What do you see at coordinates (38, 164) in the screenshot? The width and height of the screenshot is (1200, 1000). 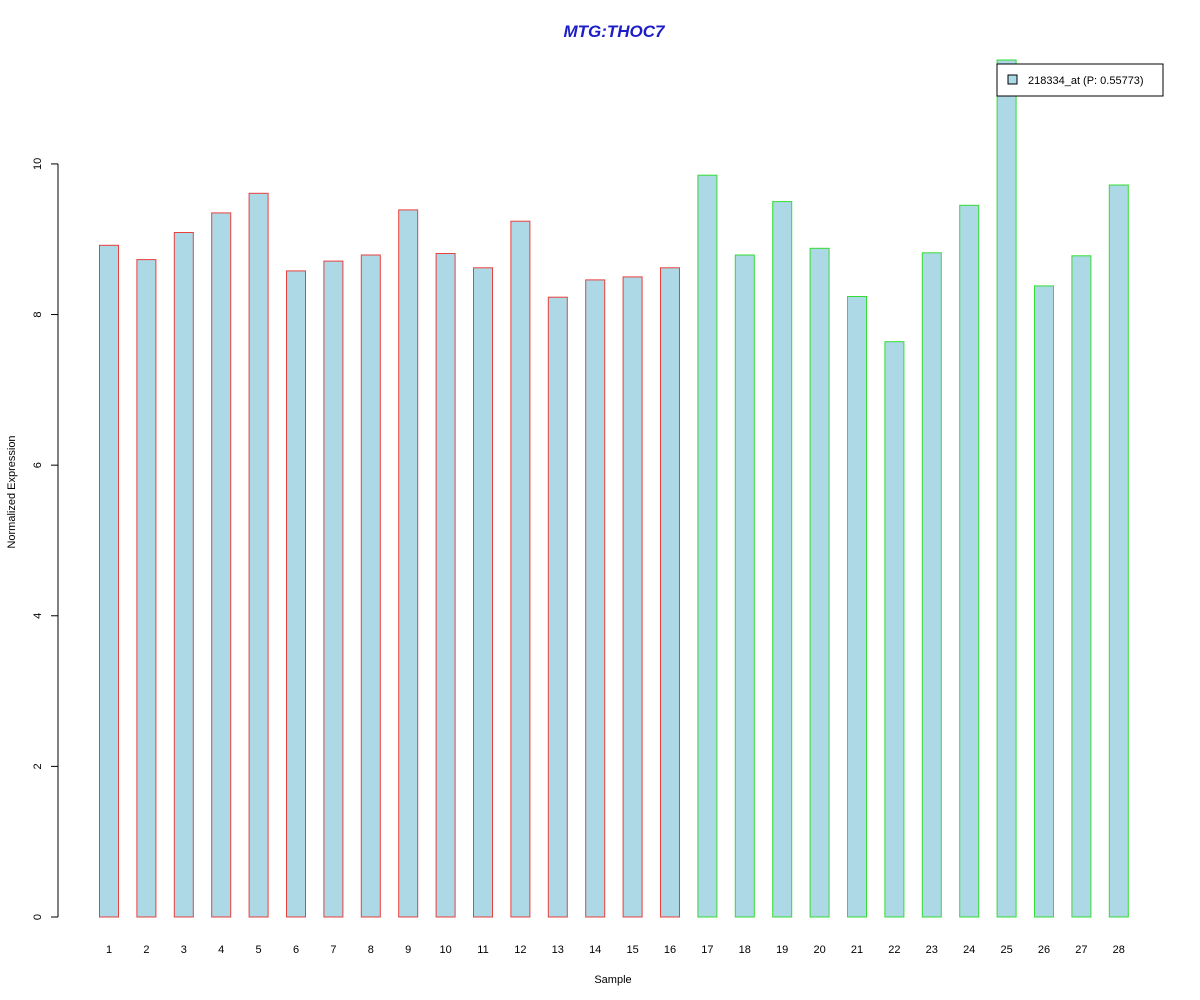 I see `y-tick-label: 10` at bounding box center [38, 164].